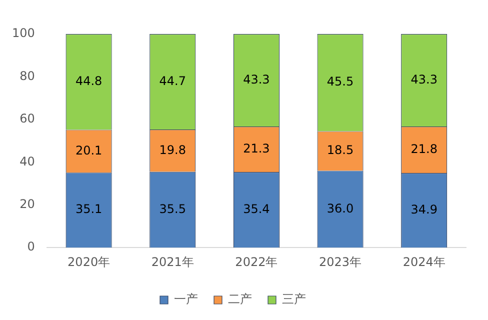 The width and height of the screenshot is (488, 320). What do you see at coordinates (340, 81) in the screenshot?
I see `data-label: 45.5` at bounding box center [340, 81].